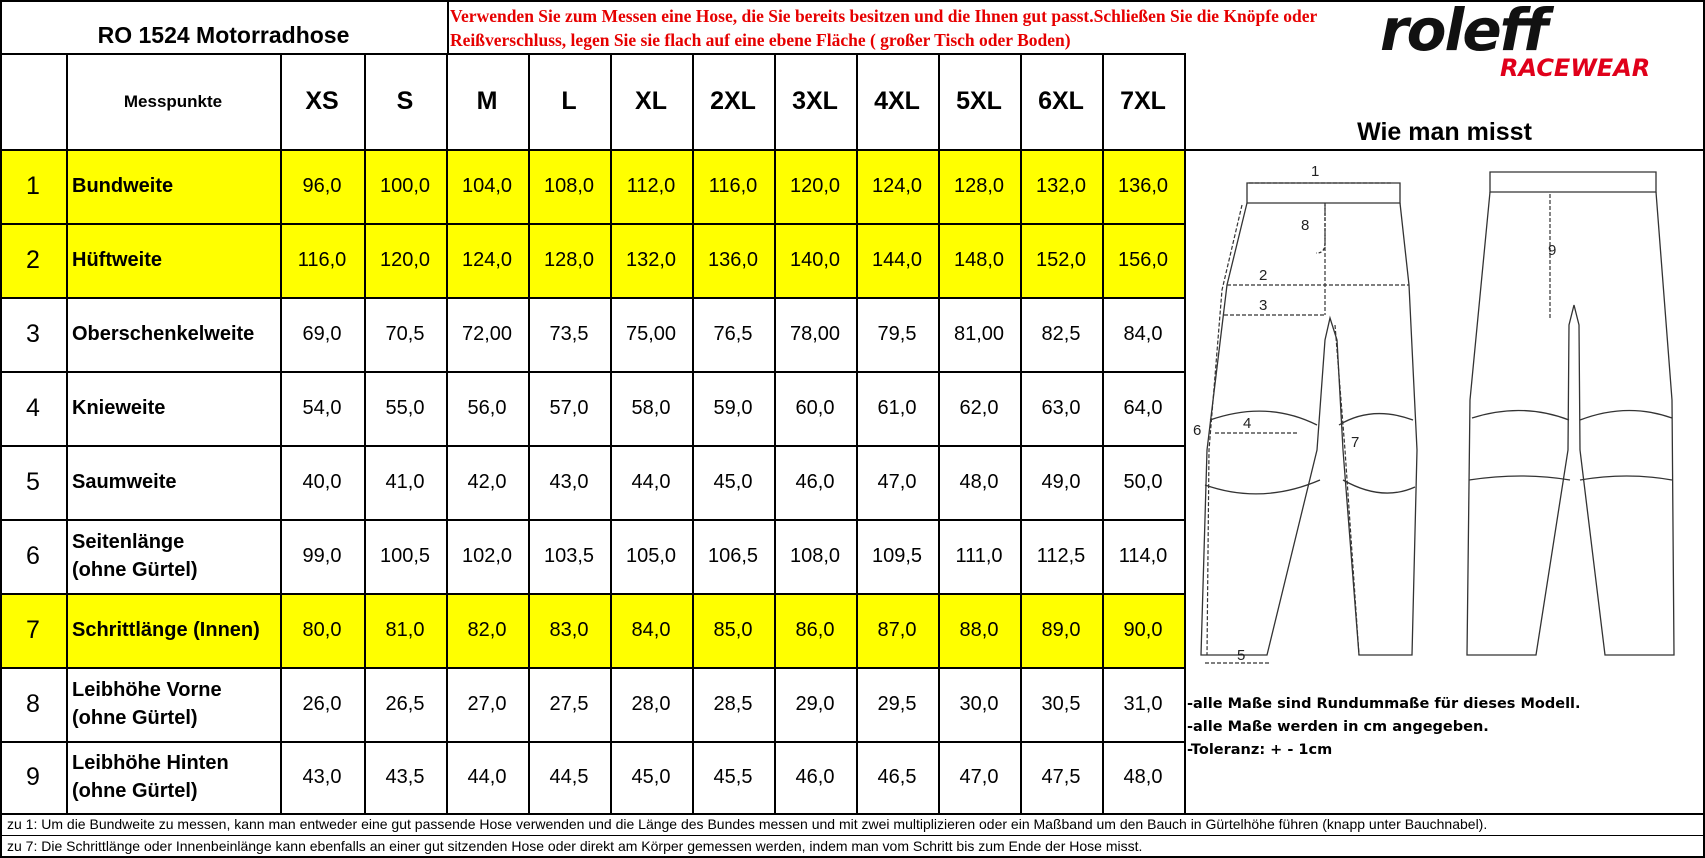 Image resolution: width=1705 pixels, height=858 pixels. Describe the element at coordinates (815, 100) in the screenshot. I see `size-header-3xl: 3XL` at that location.